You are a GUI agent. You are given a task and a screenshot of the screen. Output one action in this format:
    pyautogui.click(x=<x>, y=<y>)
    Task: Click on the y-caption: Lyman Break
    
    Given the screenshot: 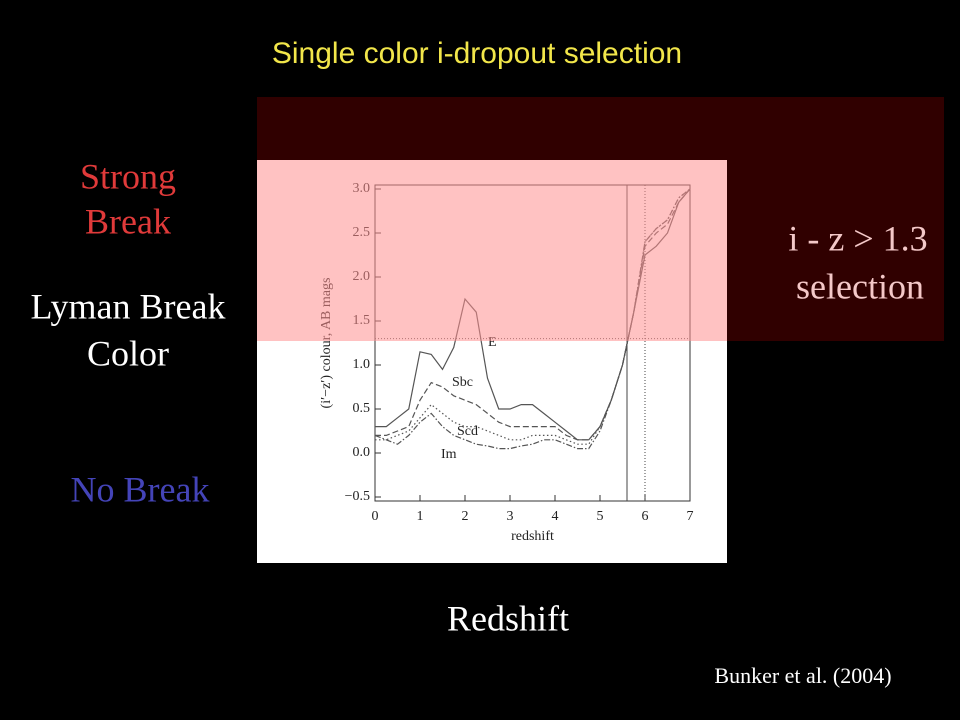 What is the action you would take?
    pyautogui.click(x=128, y=306)
    